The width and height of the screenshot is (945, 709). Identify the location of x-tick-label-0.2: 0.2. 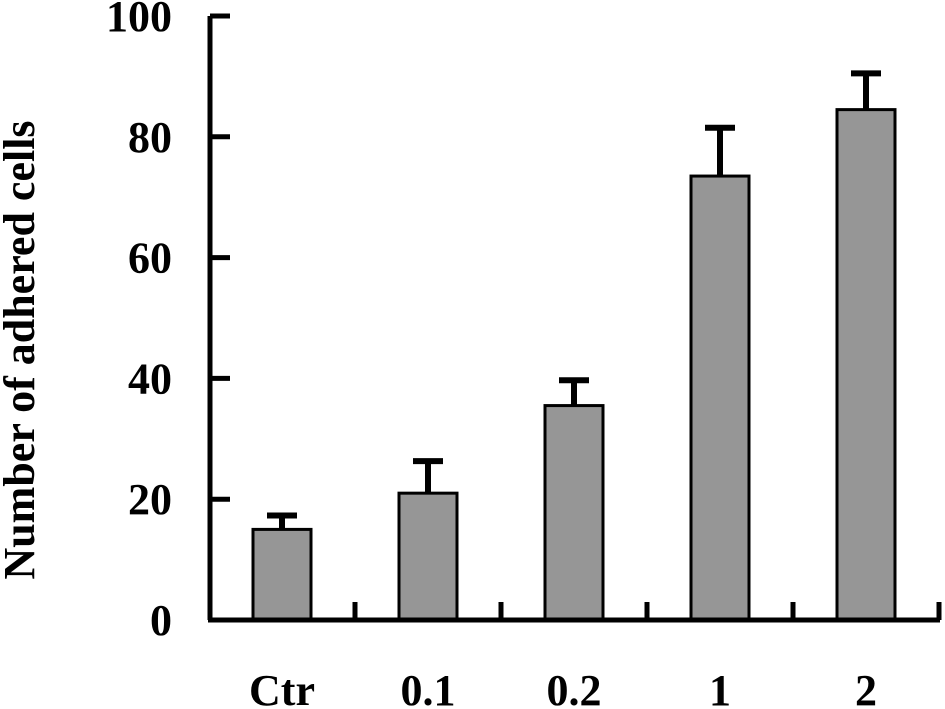
(574, 687).